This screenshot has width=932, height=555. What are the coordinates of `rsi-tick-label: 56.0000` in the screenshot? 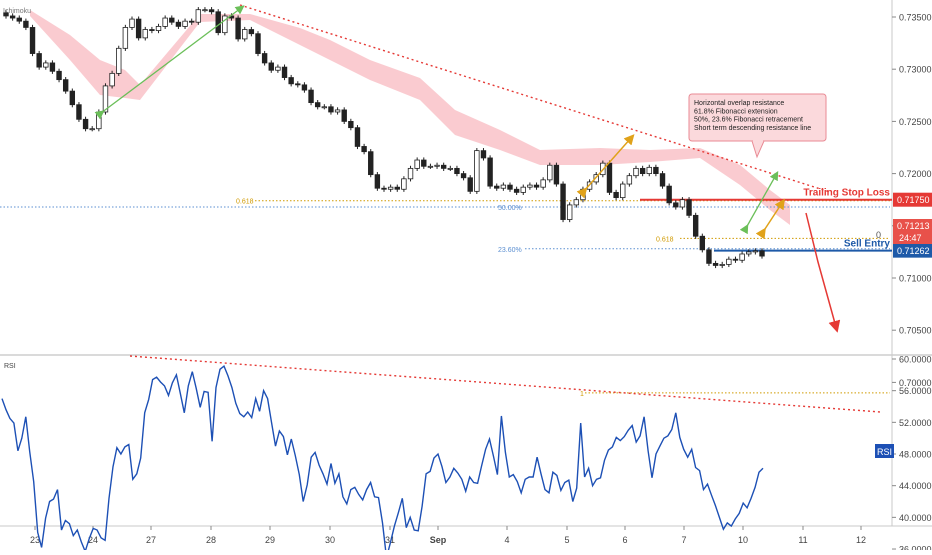 It's located at (915, 391).